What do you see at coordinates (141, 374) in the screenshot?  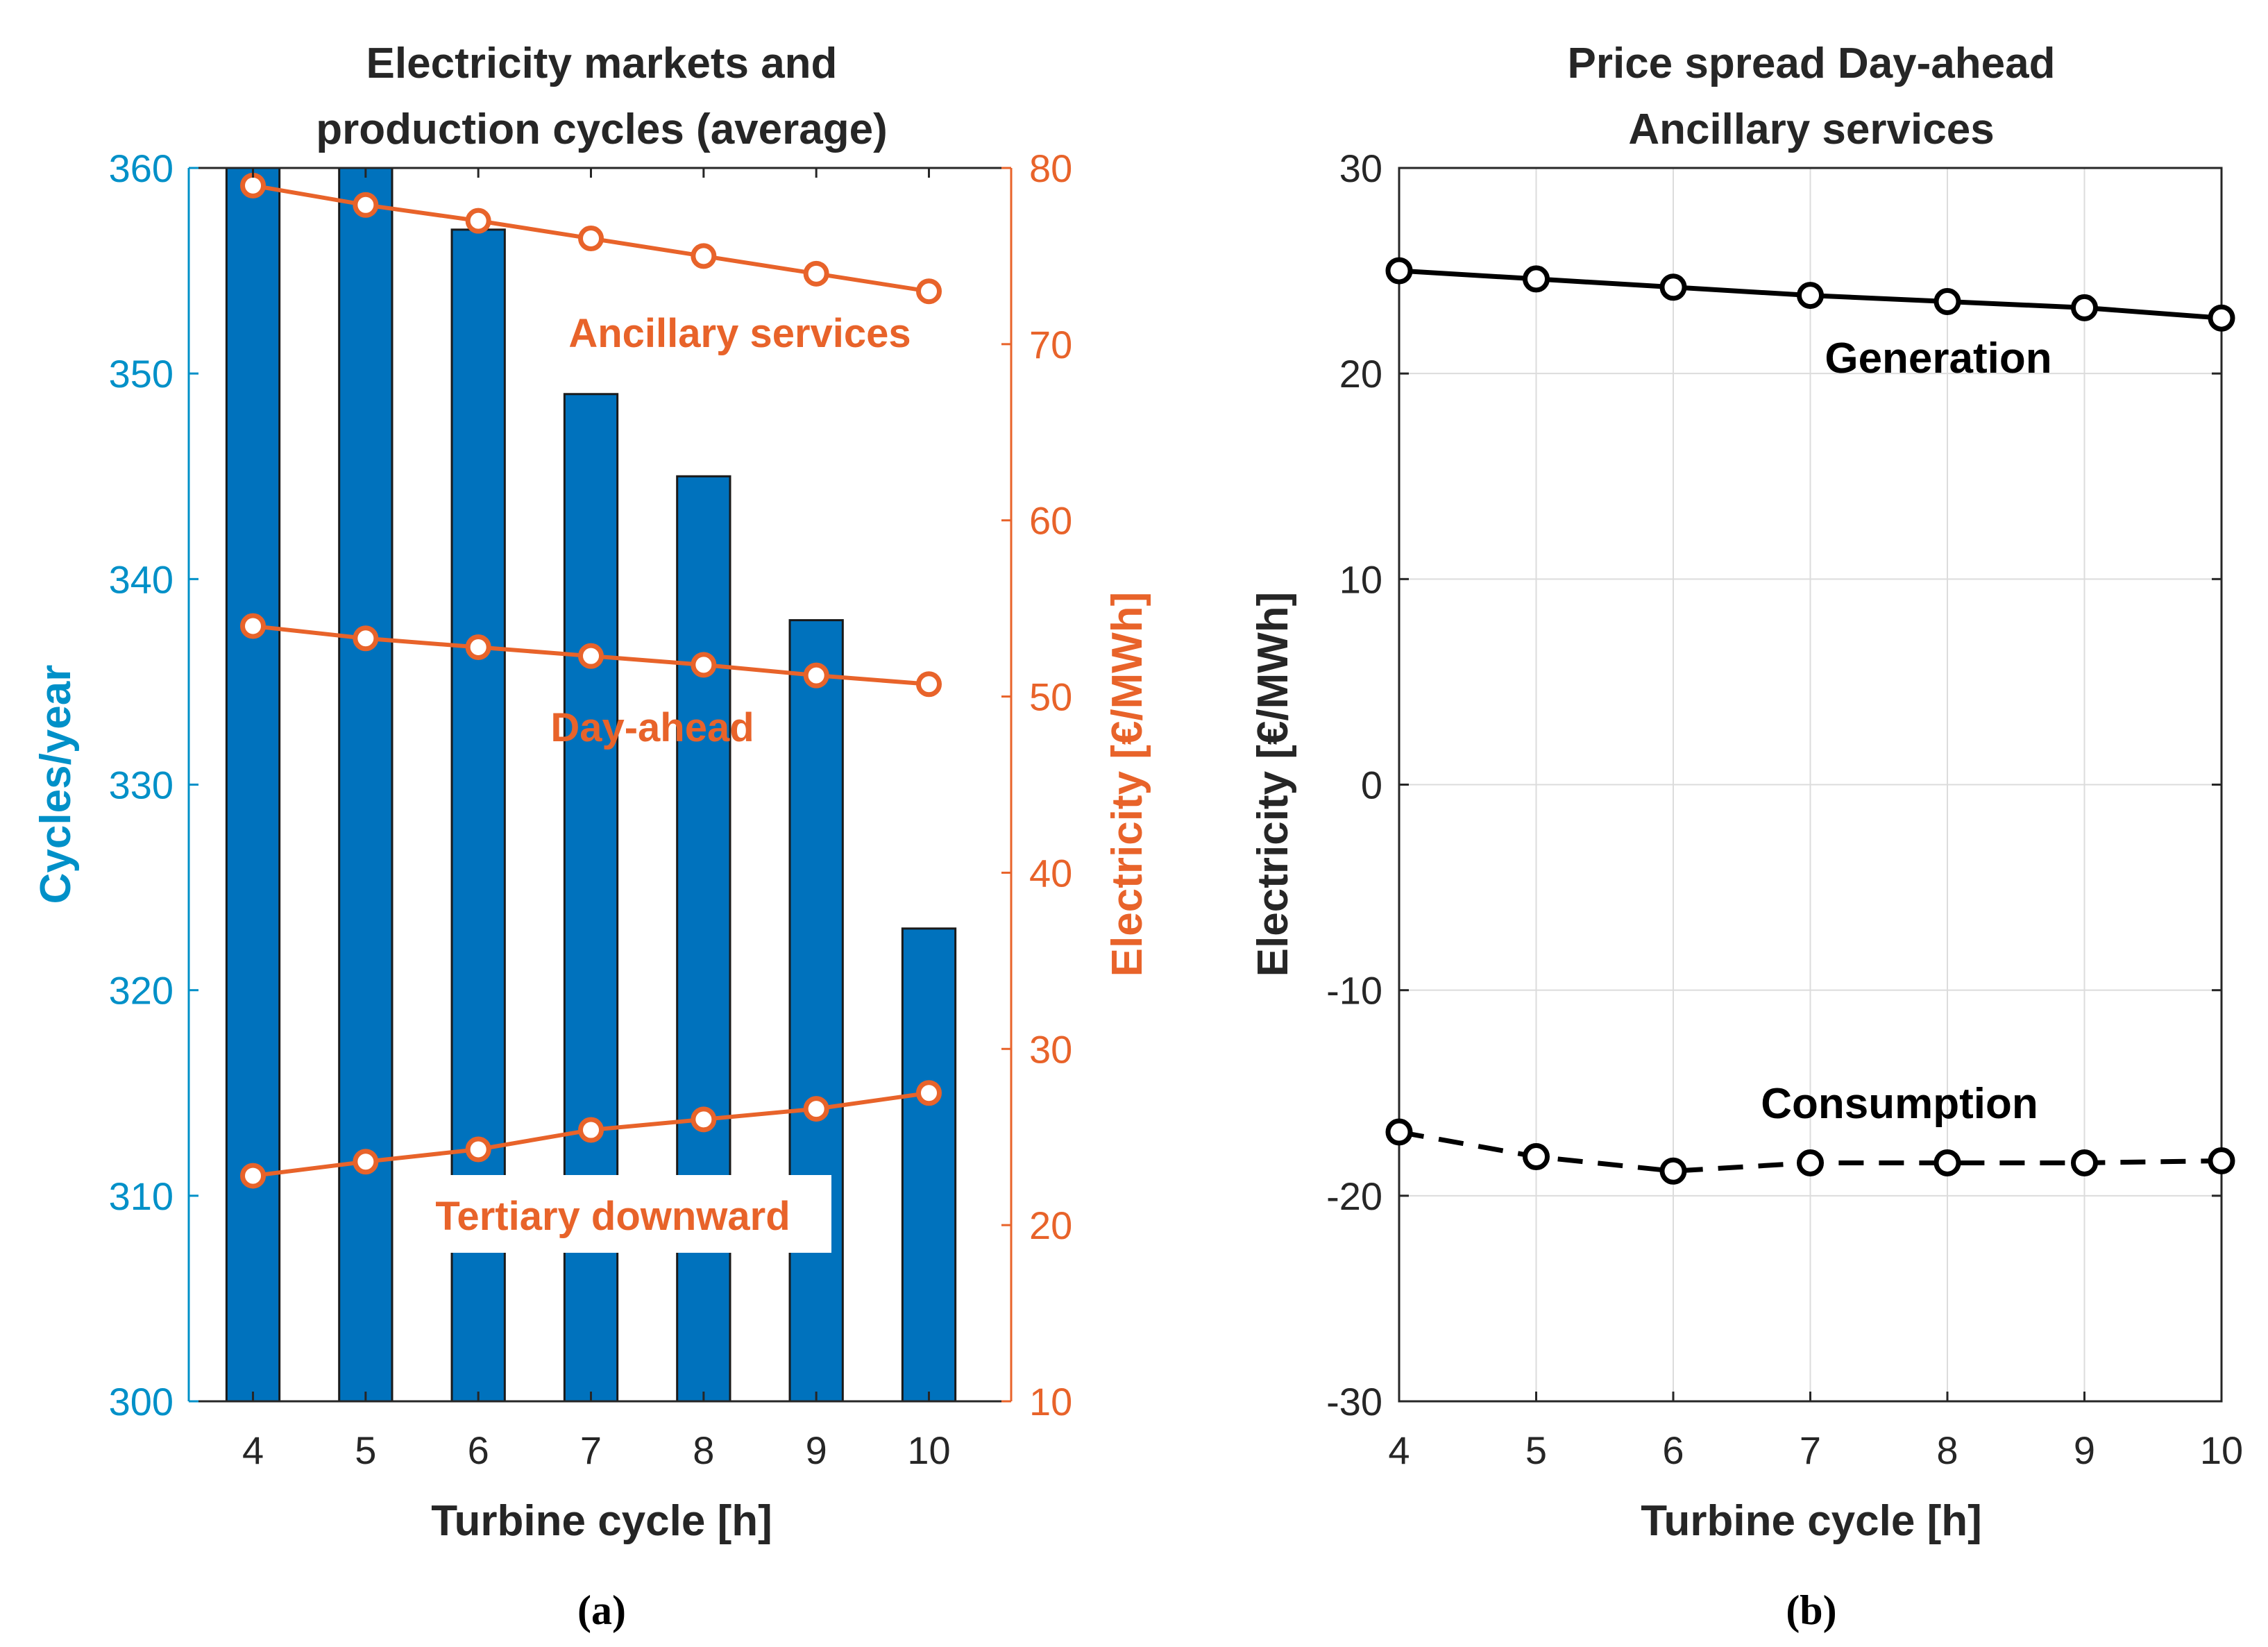 I see `chart-a-left-tick-label: 350` at bounding box center [141, 374].